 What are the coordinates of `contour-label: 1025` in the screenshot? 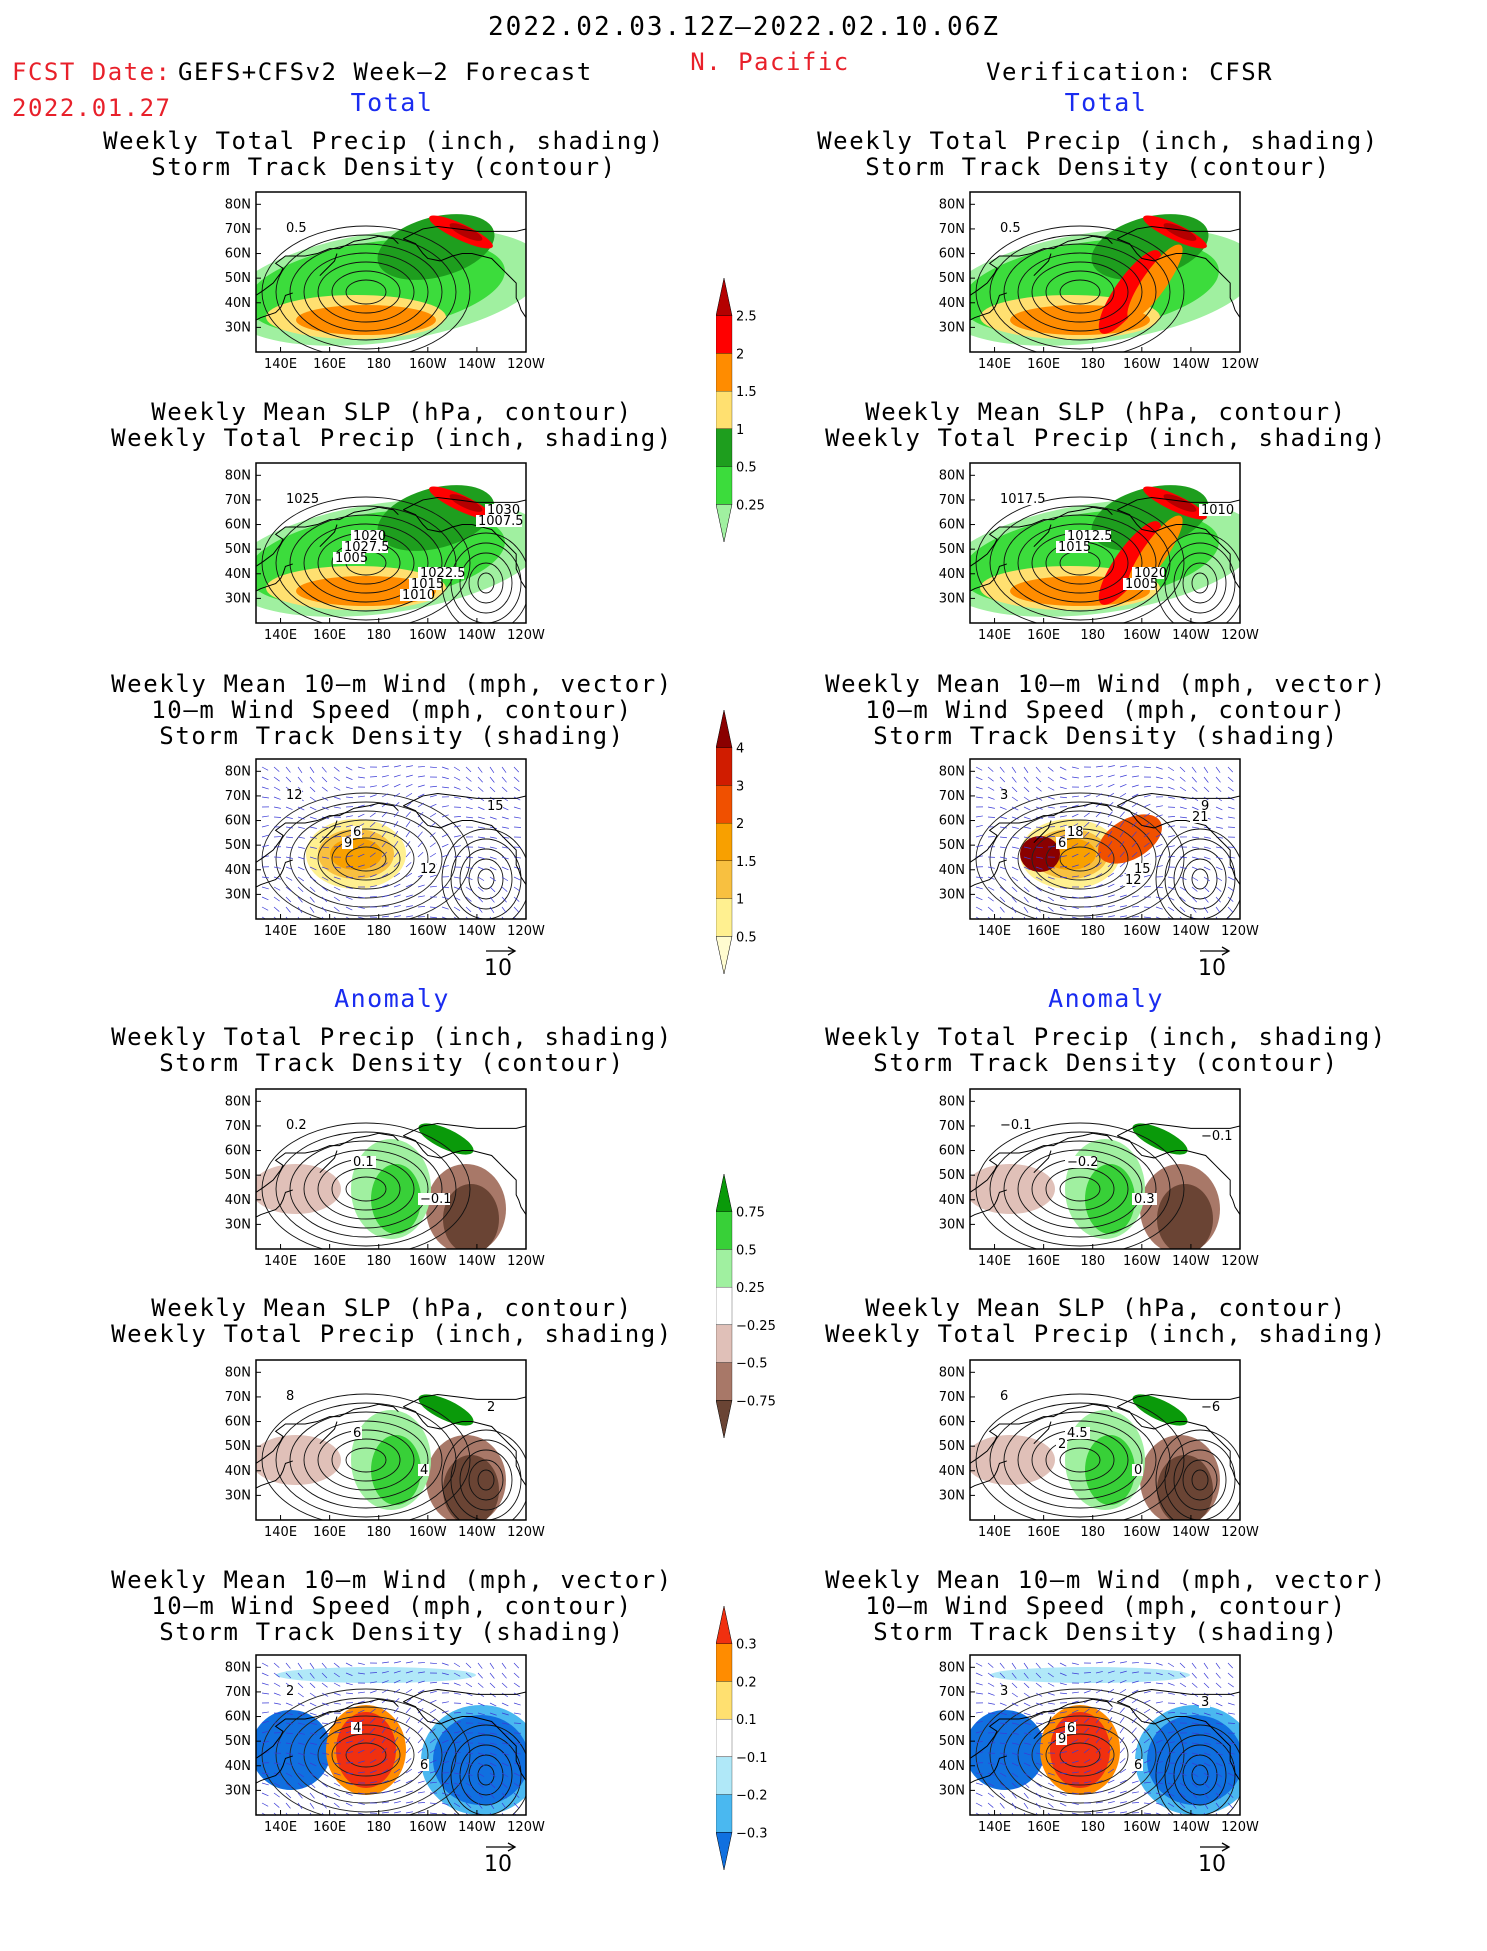 It's located at (302, 499).